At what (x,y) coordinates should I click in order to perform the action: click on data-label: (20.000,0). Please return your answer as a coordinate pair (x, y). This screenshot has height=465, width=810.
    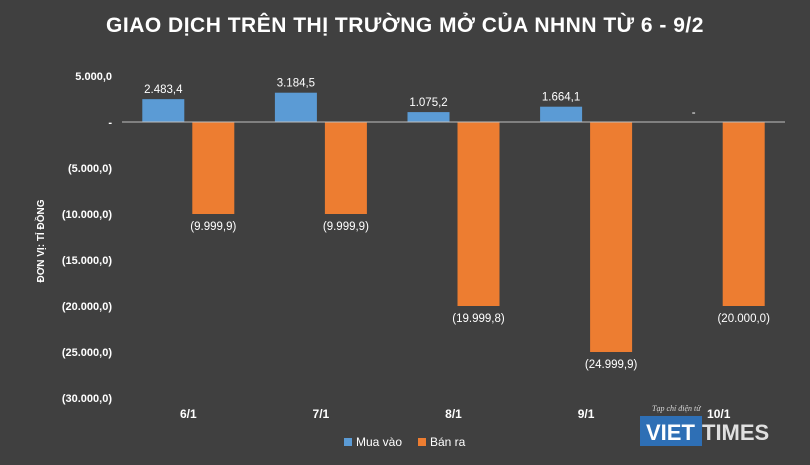
    Looking at the image, I should click on (743, 319).